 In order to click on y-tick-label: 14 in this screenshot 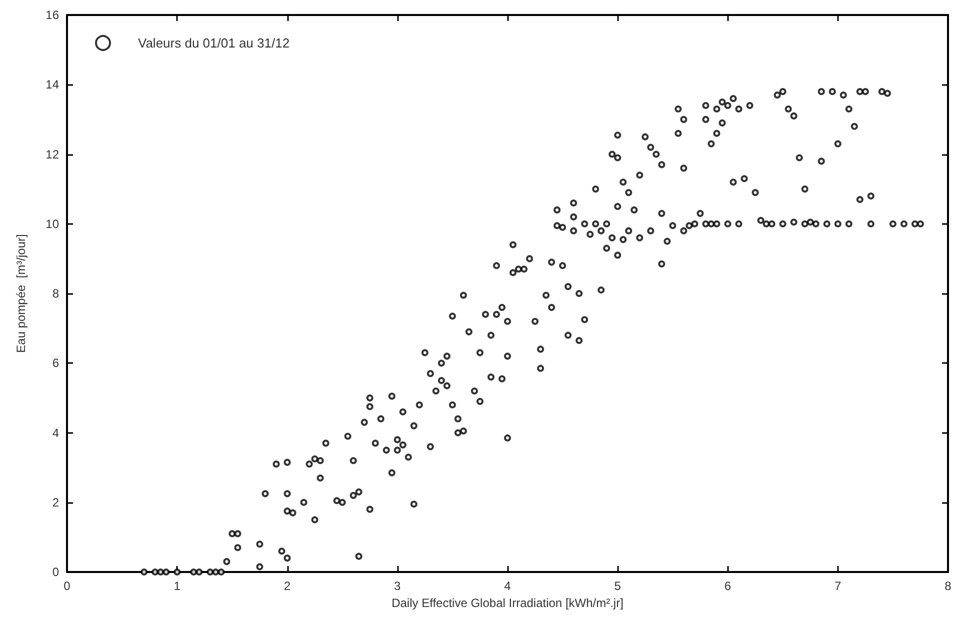, I will do `click(53, 85)`.